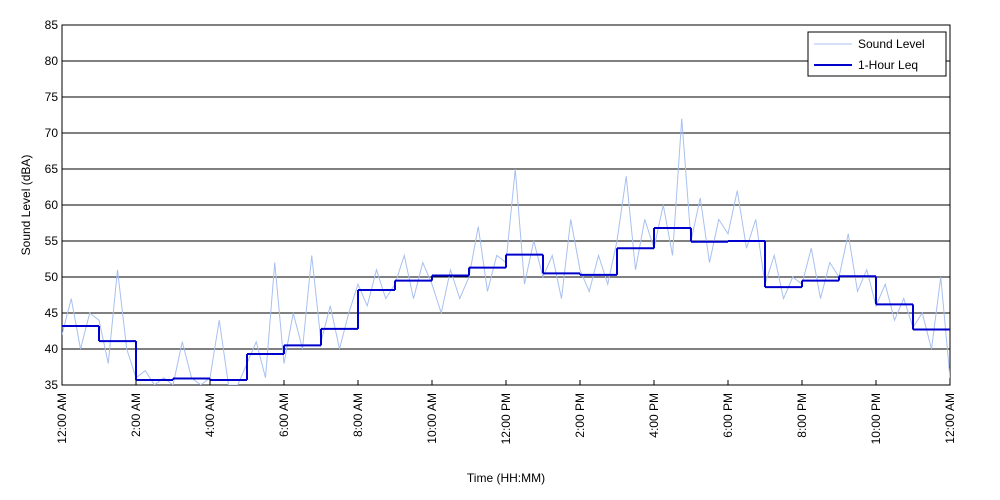  What do you see at coordinates (358, 415) in the screenshot?
I see `x-tick-label: 8:00 AM` at bounding box center [358, 415].